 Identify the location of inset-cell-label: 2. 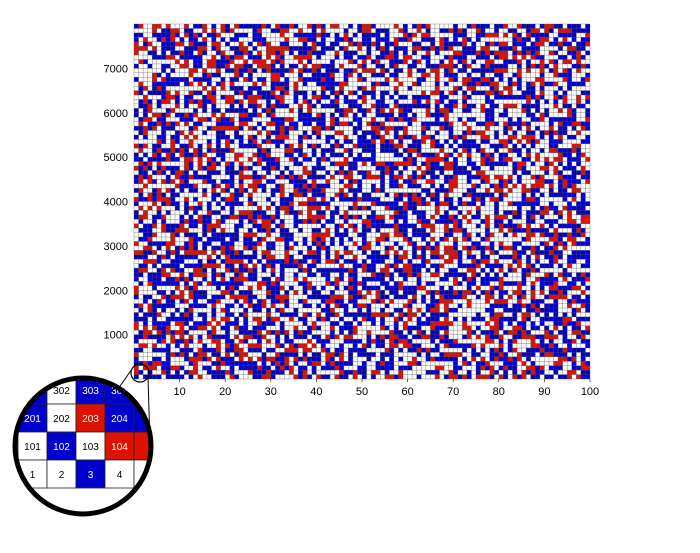
(62, 475).